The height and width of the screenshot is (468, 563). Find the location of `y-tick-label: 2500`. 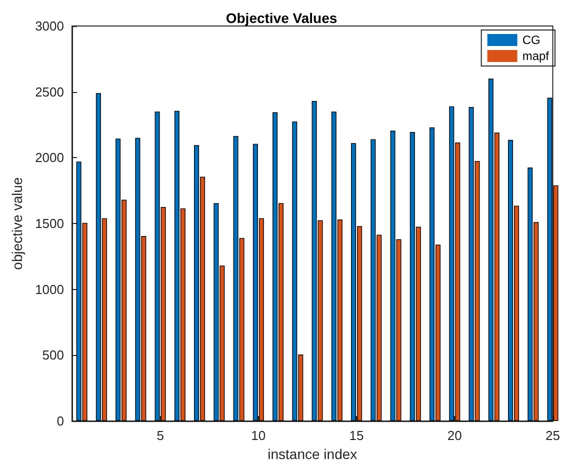

y-tick-label: 2500 is located at coordinates (49, 92).